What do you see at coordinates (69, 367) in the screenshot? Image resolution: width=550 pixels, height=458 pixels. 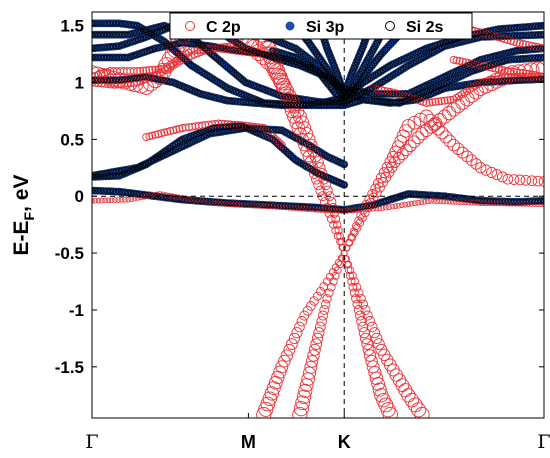 I see `y-tick-label: -1.5` at bounding box center [69, 367].